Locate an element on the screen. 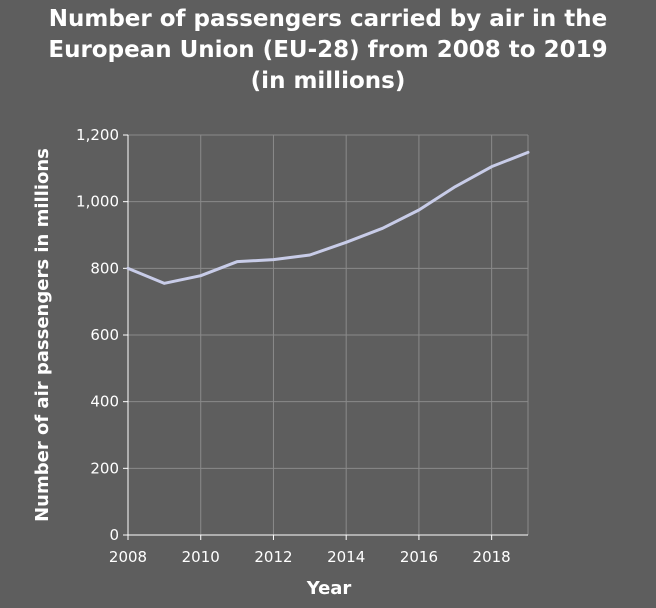 This screenshot has height=608, width=656. x-tick-label: 2012 is located at coordinates (273, 557).